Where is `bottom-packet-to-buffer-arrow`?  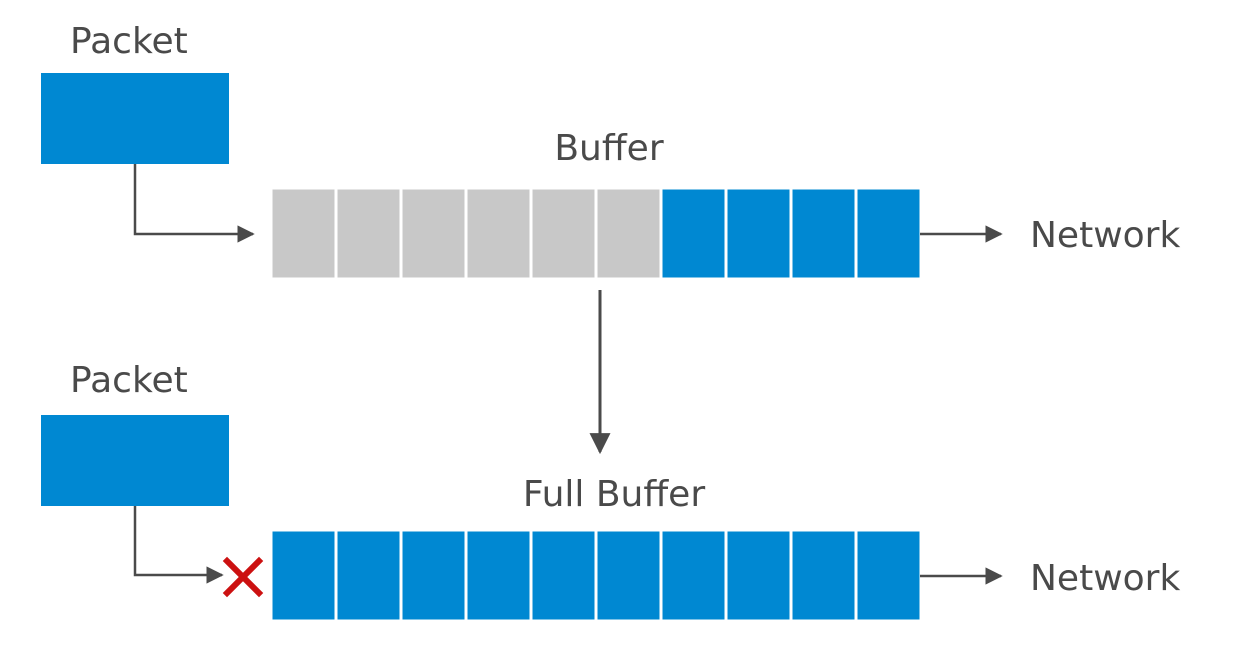
bottom-packet-to-buffer-arrow is located at coordinates (178, 545).